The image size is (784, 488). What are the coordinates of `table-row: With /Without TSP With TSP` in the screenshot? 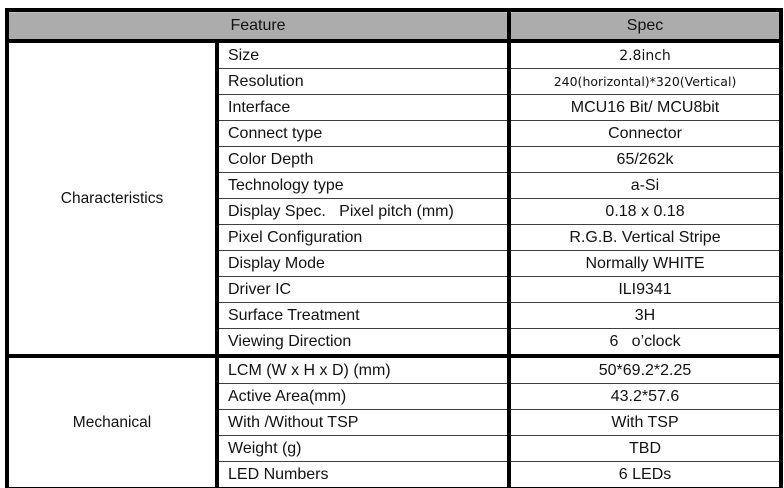 It's located at (394, 422).